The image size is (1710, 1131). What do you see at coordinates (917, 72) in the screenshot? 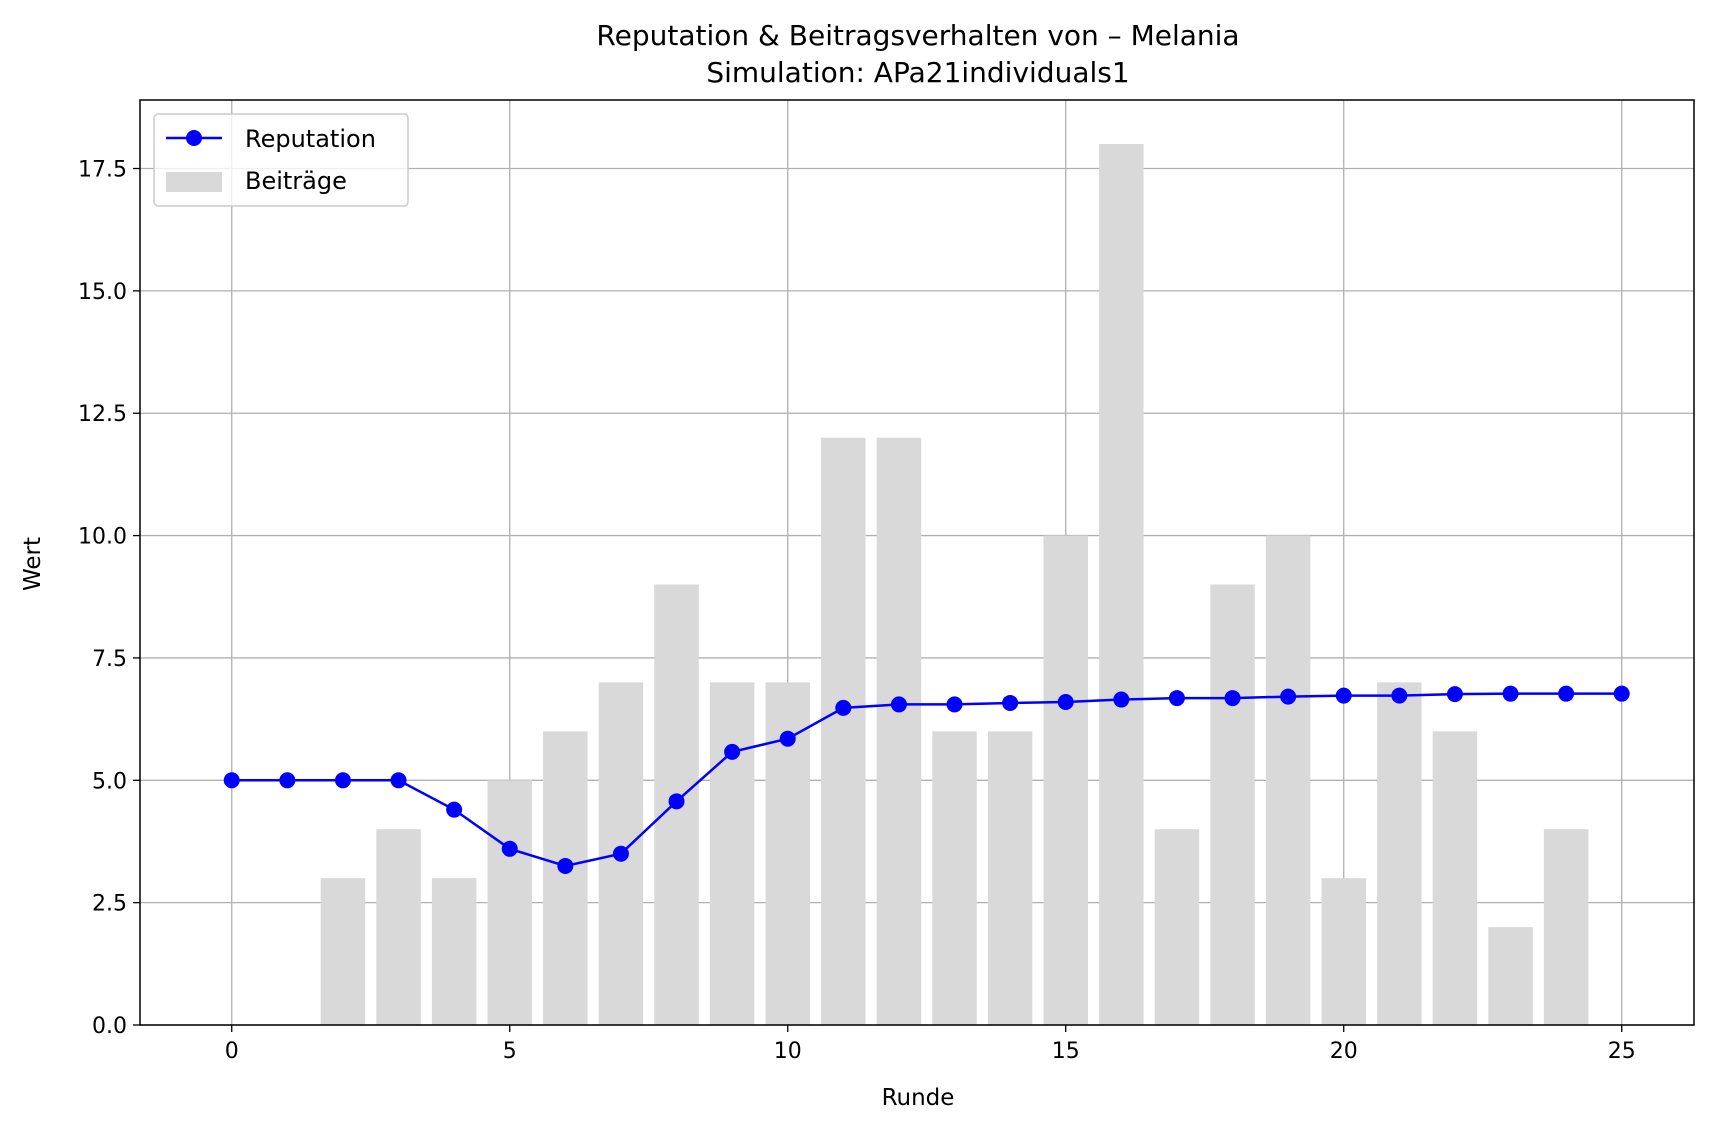
I see `chart-subtitle: Simulation: APa21individuals1` at bounding box center [917, 72].